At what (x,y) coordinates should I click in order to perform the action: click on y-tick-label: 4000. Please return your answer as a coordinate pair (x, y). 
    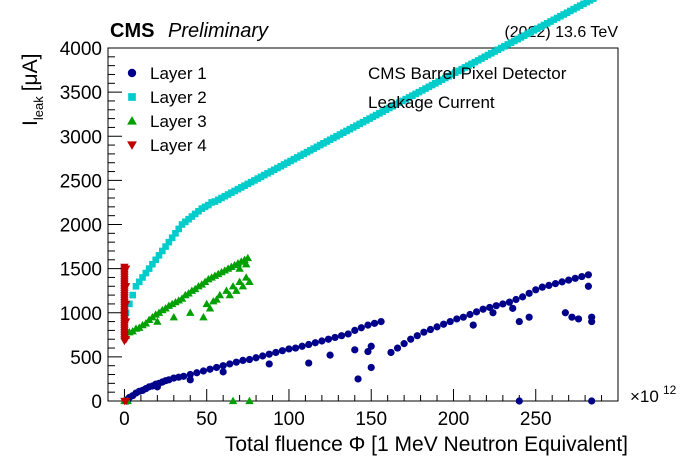
    Looking at the image, I should click on (81, 49).